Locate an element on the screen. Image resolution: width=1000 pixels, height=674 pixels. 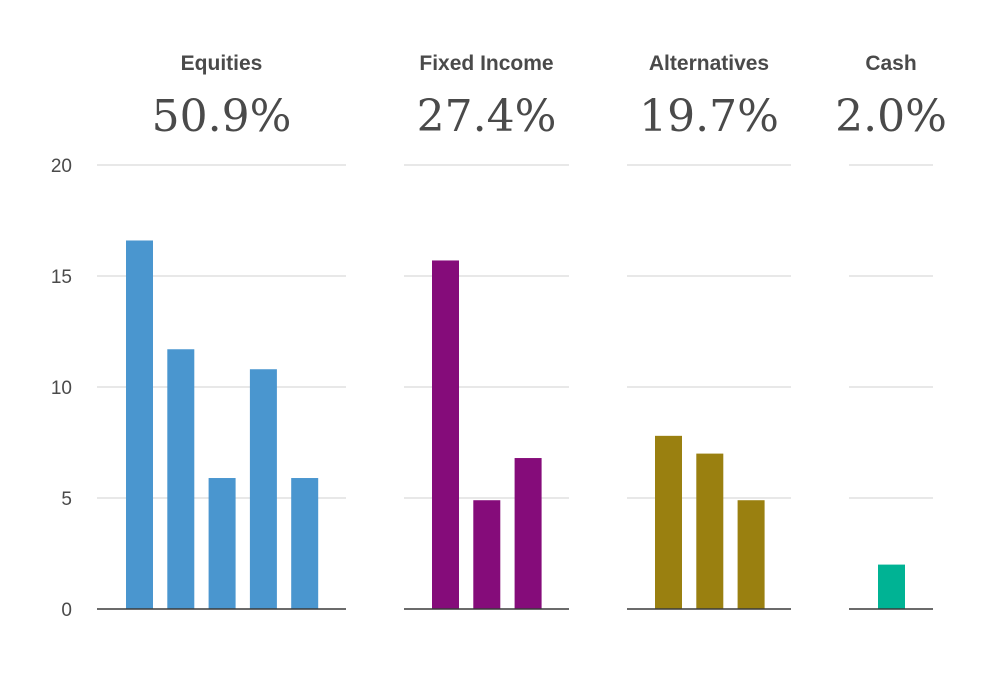
y-tick-label: 0 is located at coordinates (66, 610).